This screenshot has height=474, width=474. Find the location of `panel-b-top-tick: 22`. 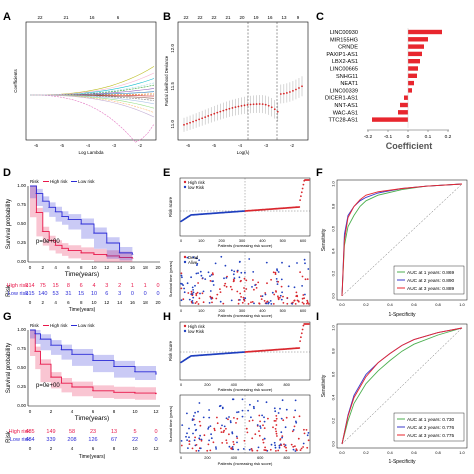

panel-b-top-tick: 22 is located at coordinates (186, 17).